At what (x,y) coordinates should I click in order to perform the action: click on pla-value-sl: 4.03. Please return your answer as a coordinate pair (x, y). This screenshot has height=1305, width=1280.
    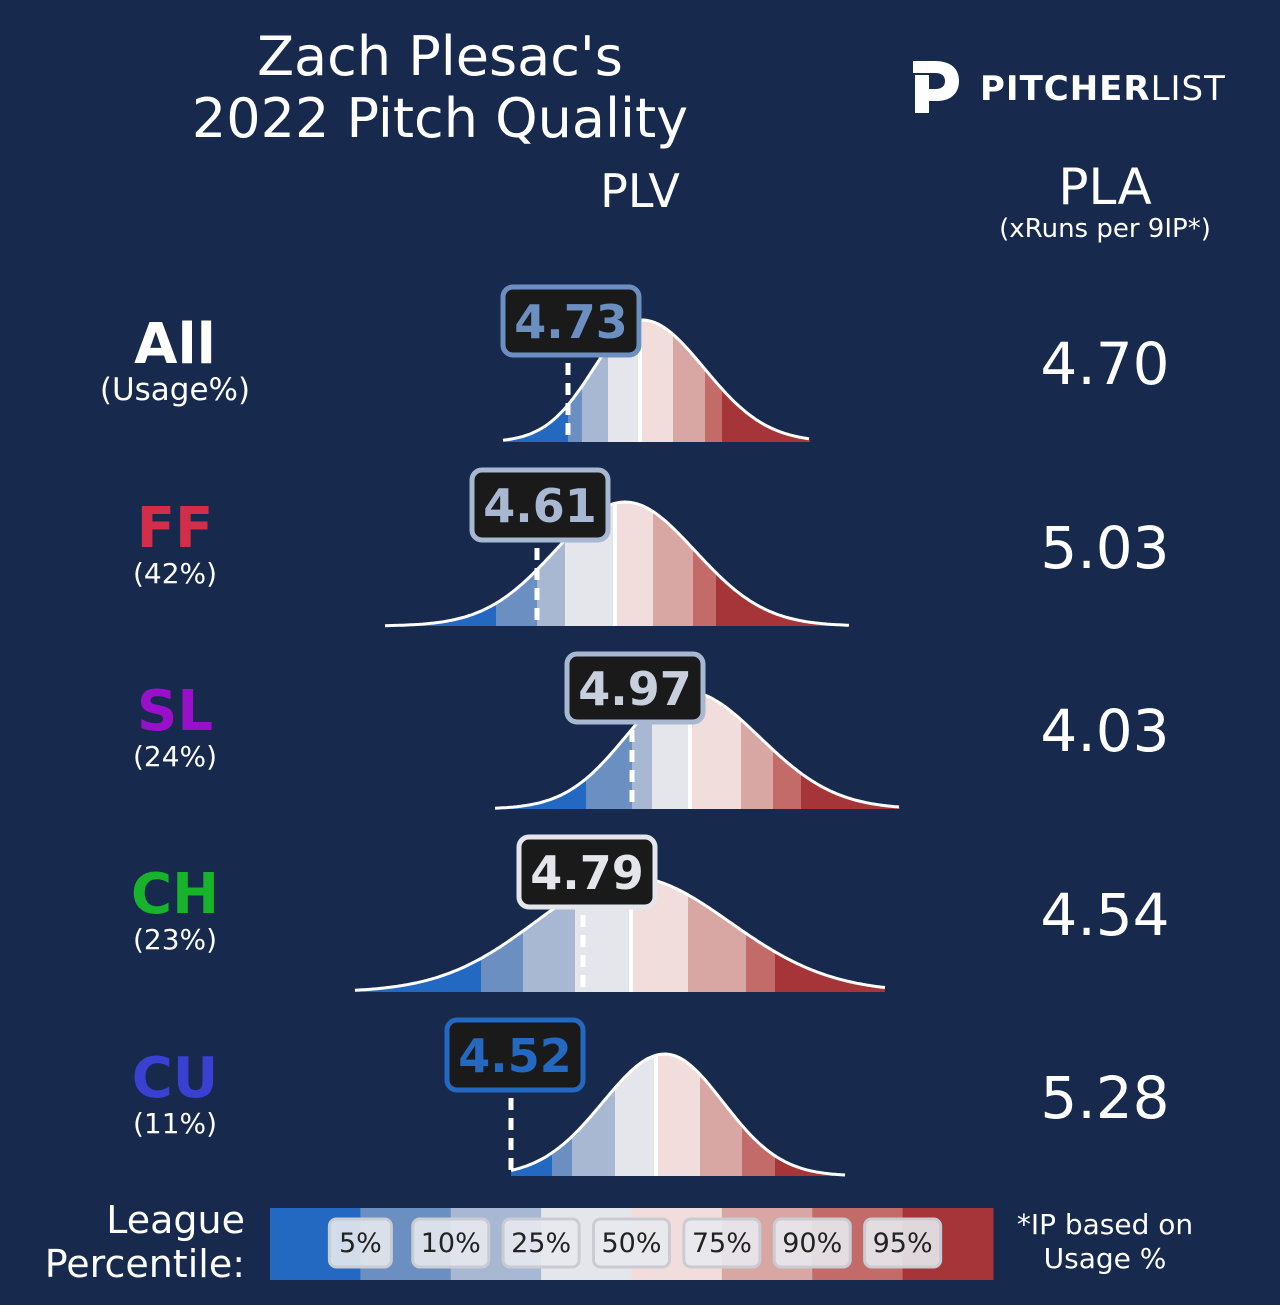
    Looking at the image, I should click on (1105, 731).